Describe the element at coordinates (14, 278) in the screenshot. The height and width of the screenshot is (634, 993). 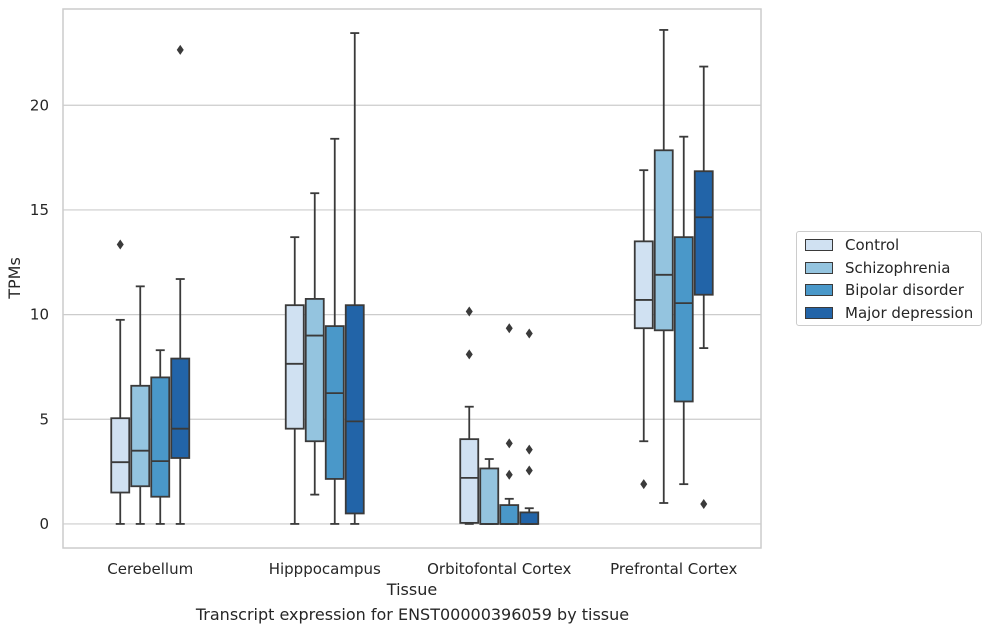
I see `y-axis-label: TPMs` at that location.